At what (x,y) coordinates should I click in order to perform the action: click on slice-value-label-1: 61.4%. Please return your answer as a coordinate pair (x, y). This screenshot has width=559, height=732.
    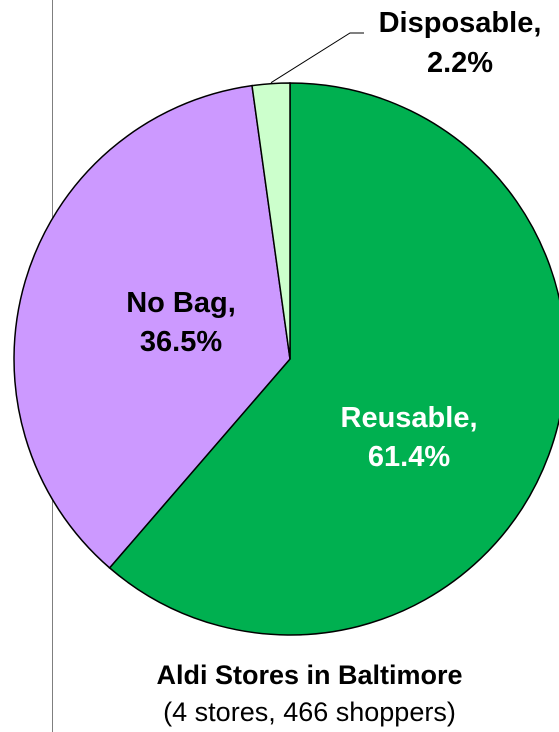
    Looking at the image, I should click on (409, 457).